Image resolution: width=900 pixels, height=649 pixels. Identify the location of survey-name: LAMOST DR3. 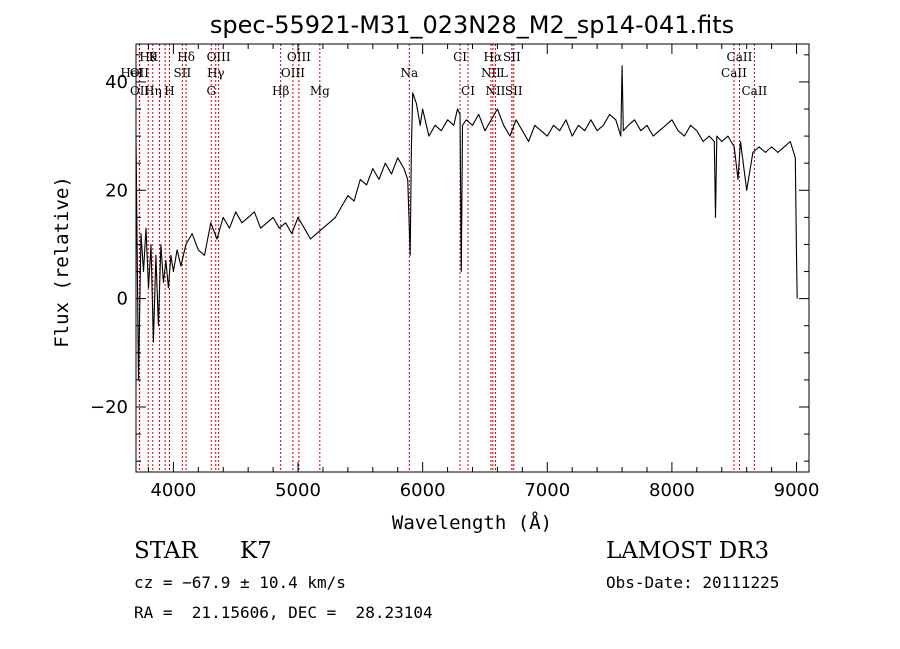
(688, 551).